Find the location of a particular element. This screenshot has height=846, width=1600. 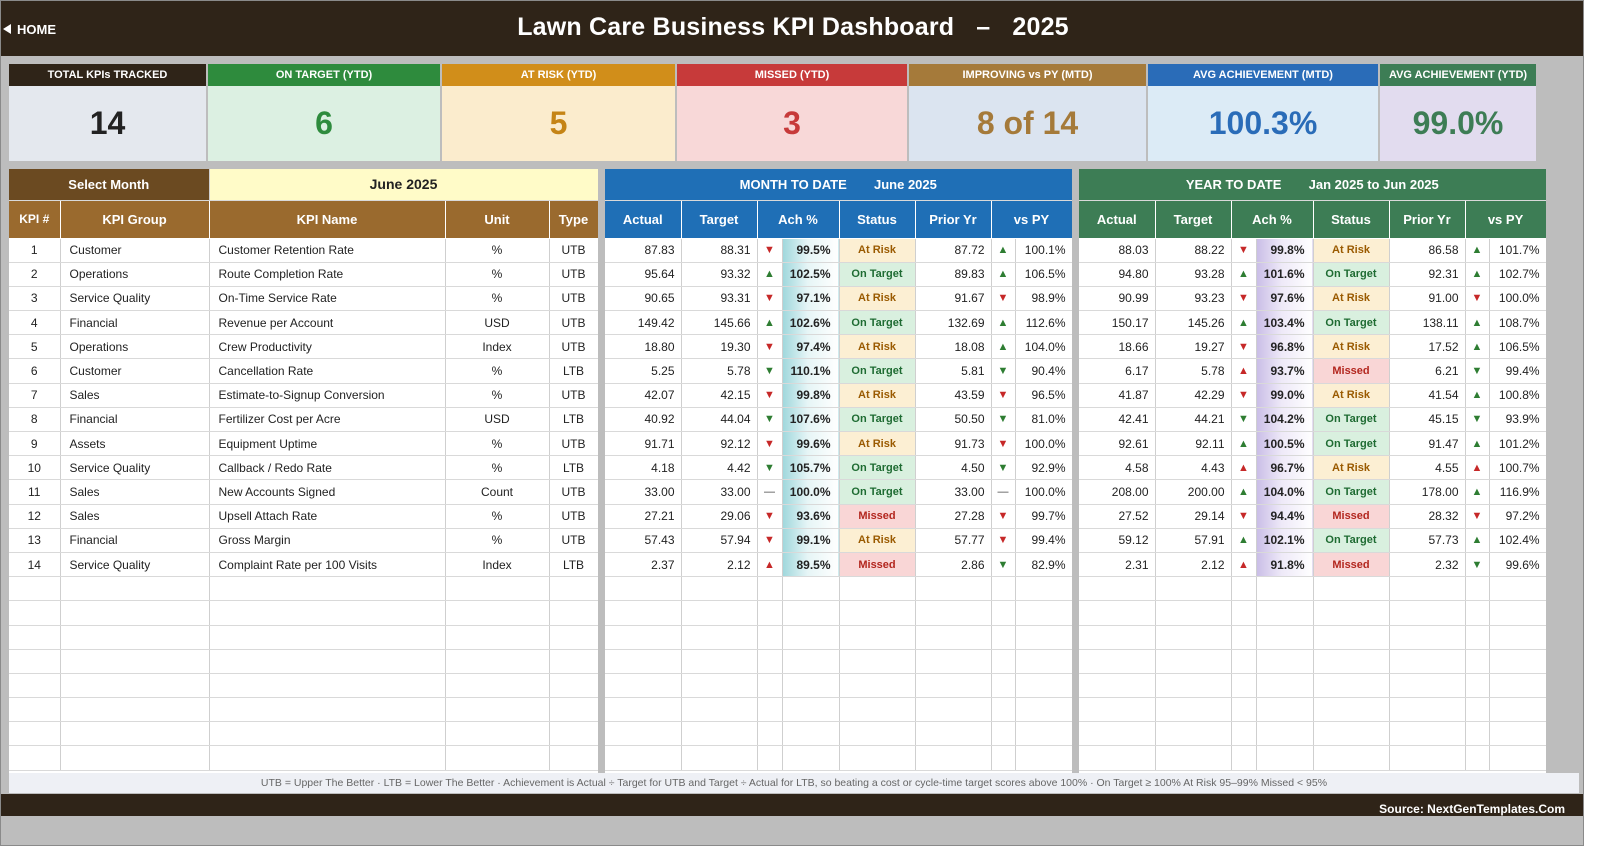

prior-year-value: 91.00 is located at coordinates (1427, 299).